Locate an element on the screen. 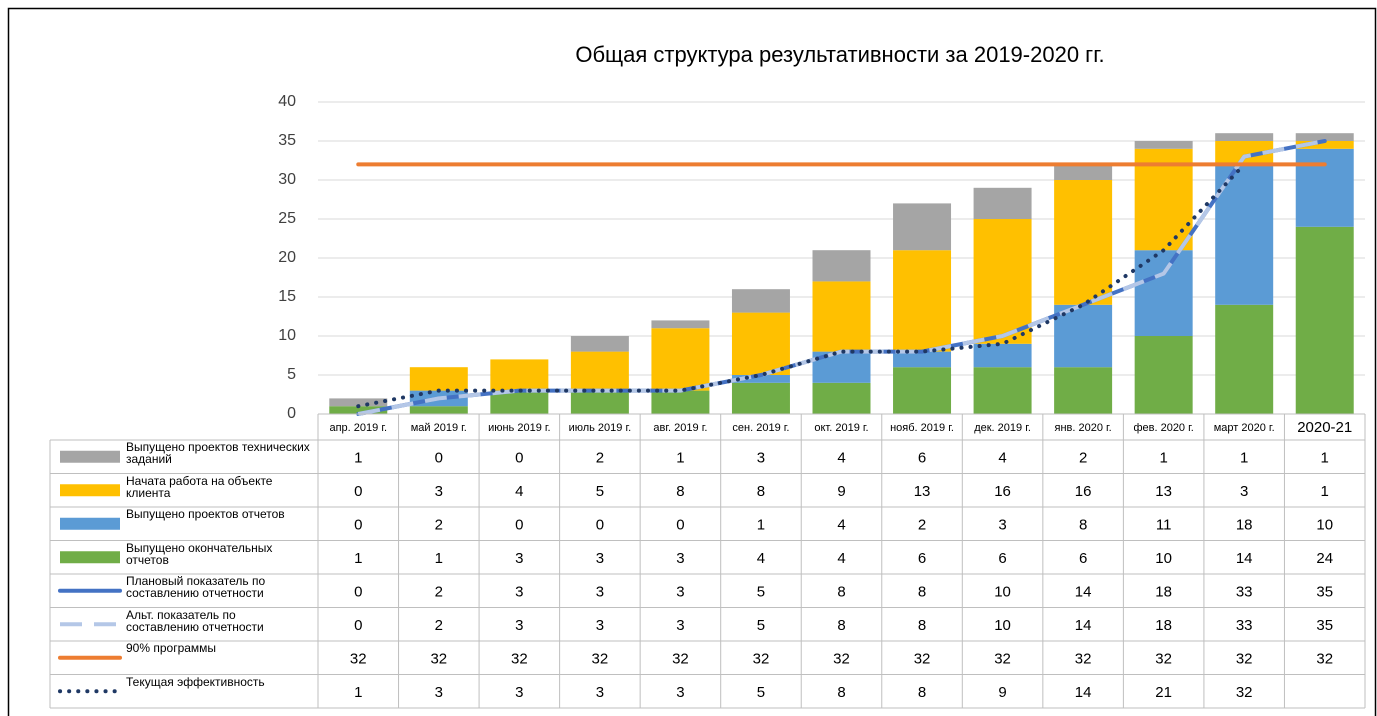 The image size is (1377, 716). x-tick-label: янв. 2020 г. is located at coordinates (1082, 428).